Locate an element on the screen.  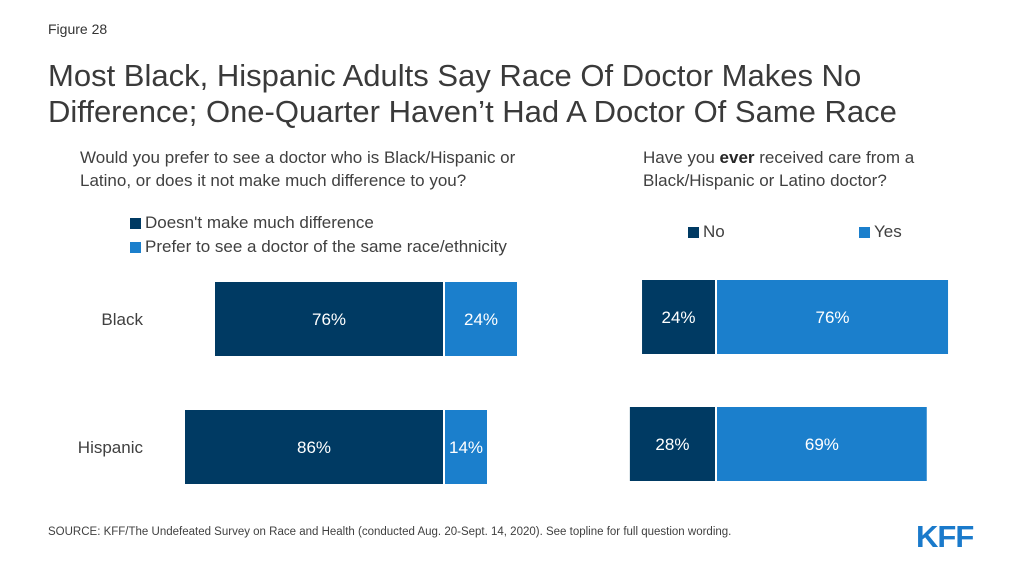
legend-label: Yes is located at coordinates (888, 231).